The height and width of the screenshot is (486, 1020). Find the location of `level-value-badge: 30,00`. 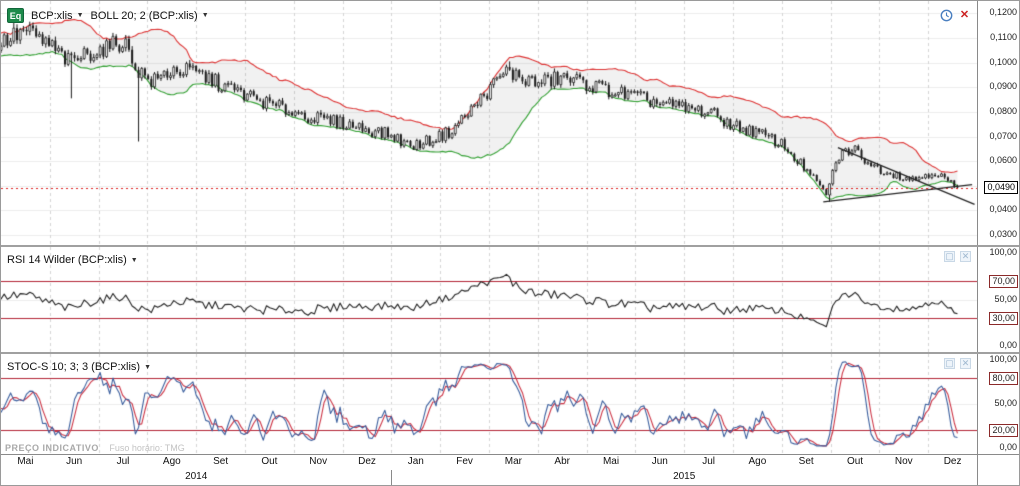

level-value-badge: 30,00 is located at coordinates (1003, 319).